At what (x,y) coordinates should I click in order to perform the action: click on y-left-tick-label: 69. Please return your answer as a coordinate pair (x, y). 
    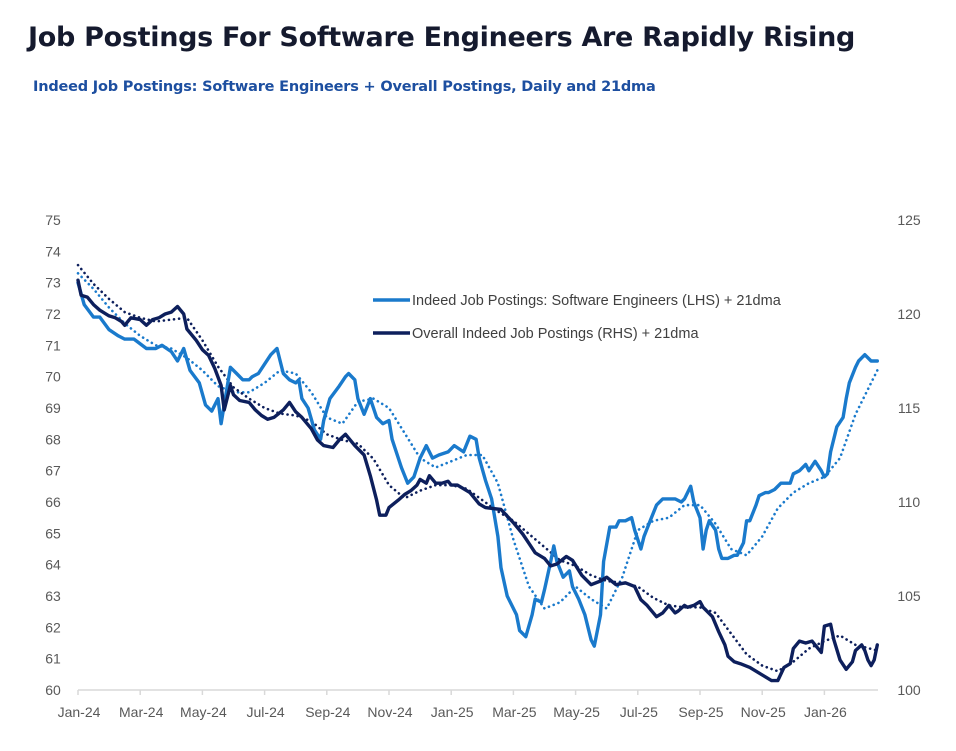
    Looking at the image, I should click on (53, 408).